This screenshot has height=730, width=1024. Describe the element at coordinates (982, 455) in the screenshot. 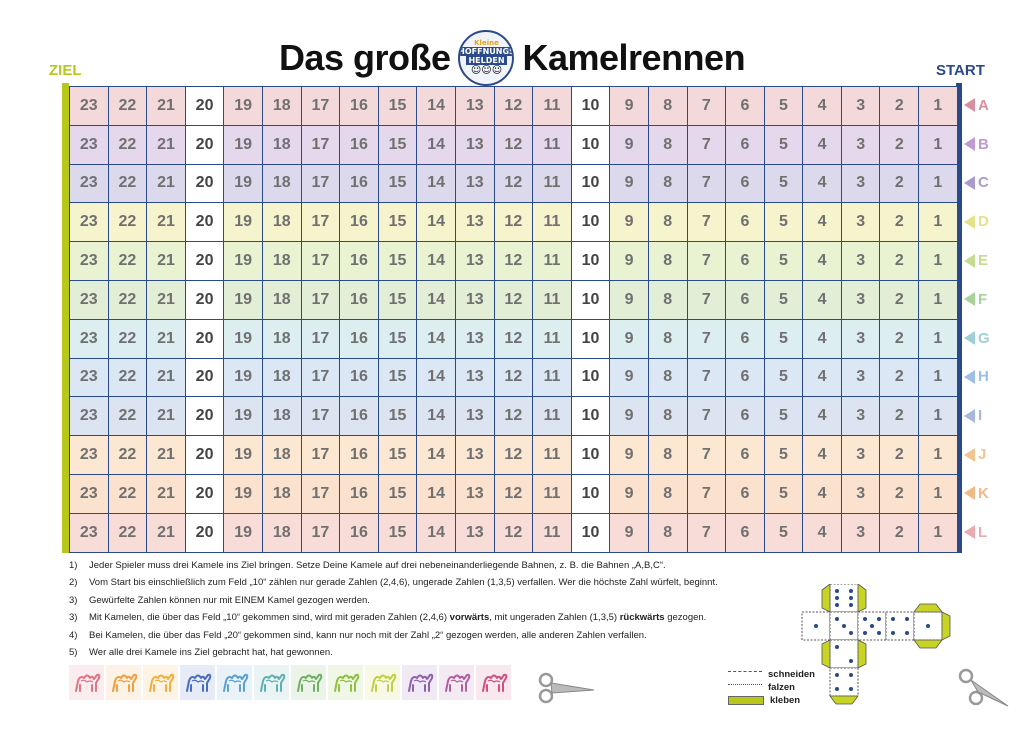

I see `lane-letter: J` at that location.